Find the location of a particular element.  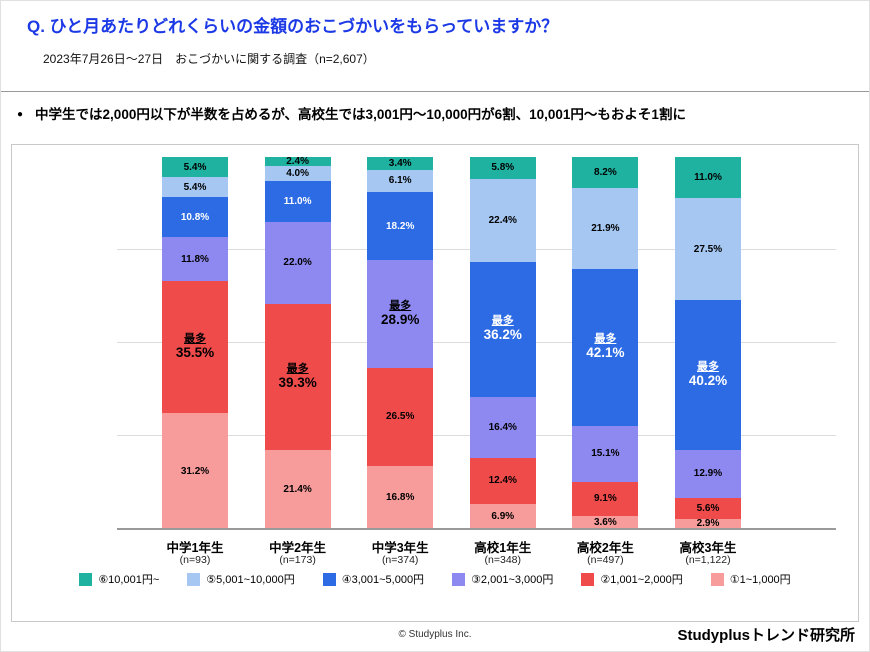

stacked-bar: 8.2% 21.9% 最多 42.1% 15.1% 9.1% 3.6% is located at coordinates (605, 343).